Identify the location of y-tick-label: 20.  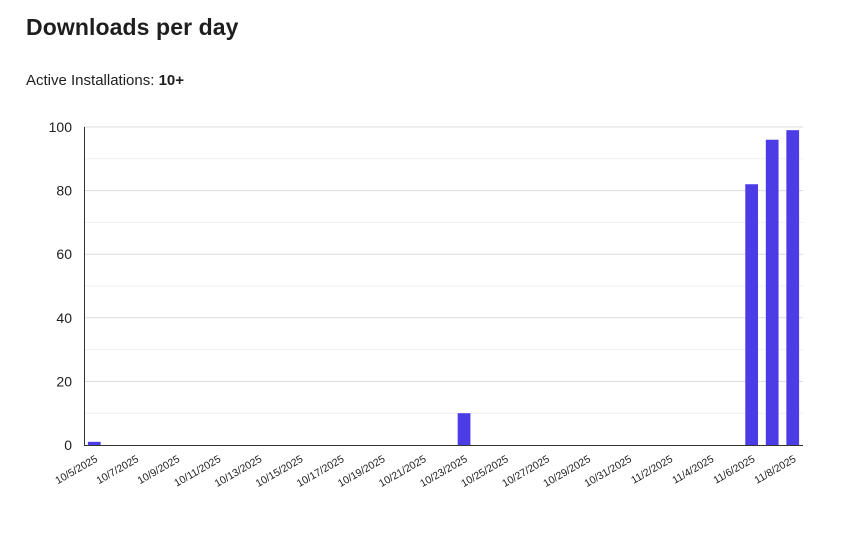
(64, 381).